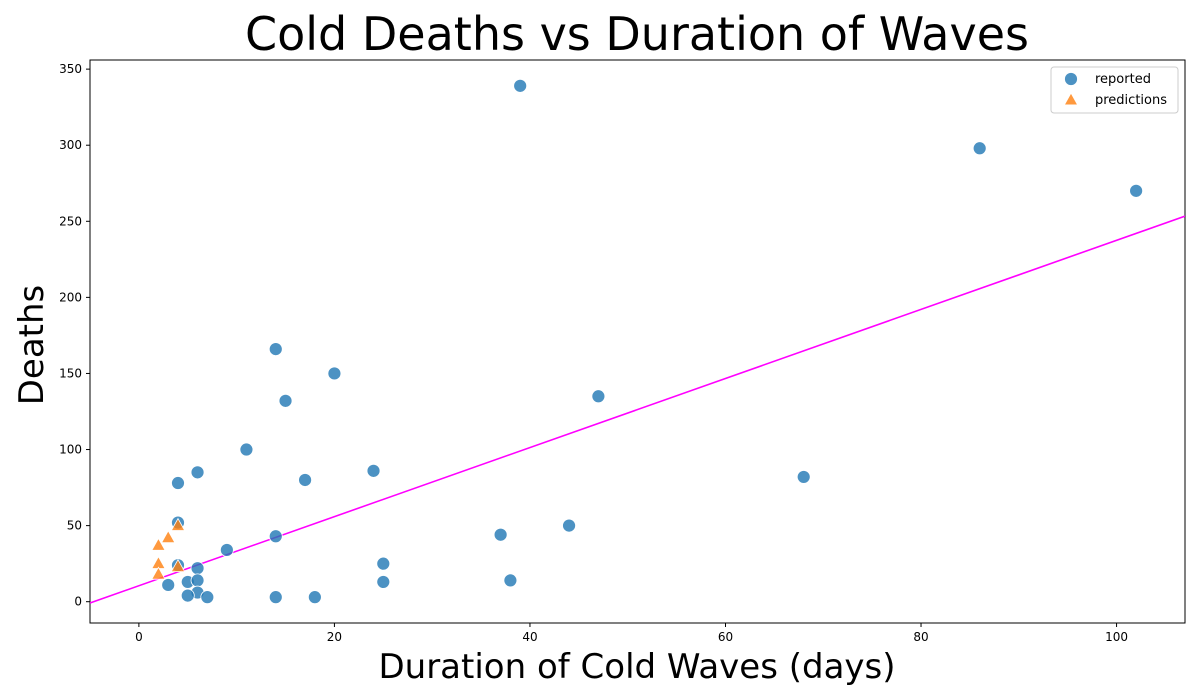  Describe the element at coordinates (1071, 99) in the screenshot. I see `legend-marker-predictions` at that location.